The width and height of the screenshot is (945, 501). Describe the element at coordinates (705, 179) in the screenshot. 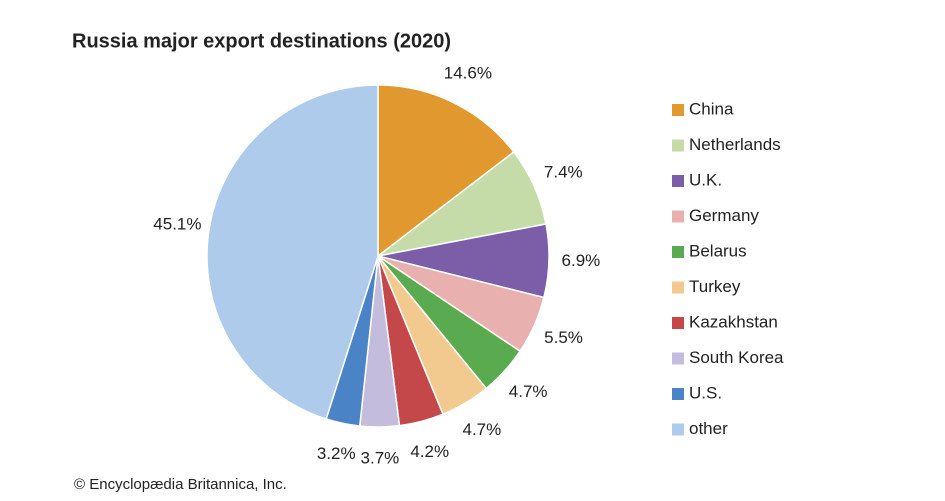

I see `legend-label: U.K.` at that location.